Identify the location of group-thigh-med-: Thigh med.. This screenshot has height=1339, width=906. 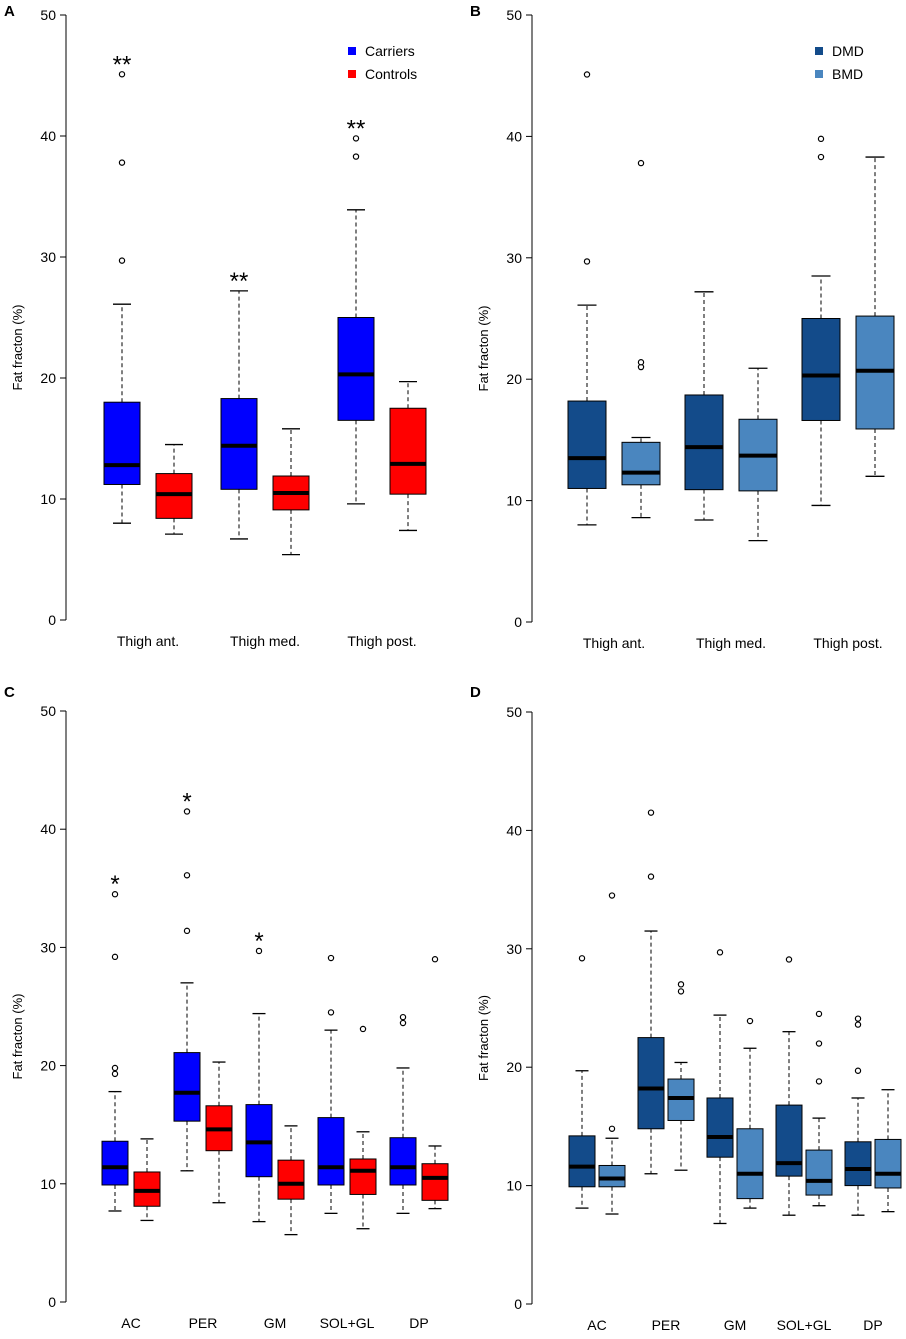
(731, 471).